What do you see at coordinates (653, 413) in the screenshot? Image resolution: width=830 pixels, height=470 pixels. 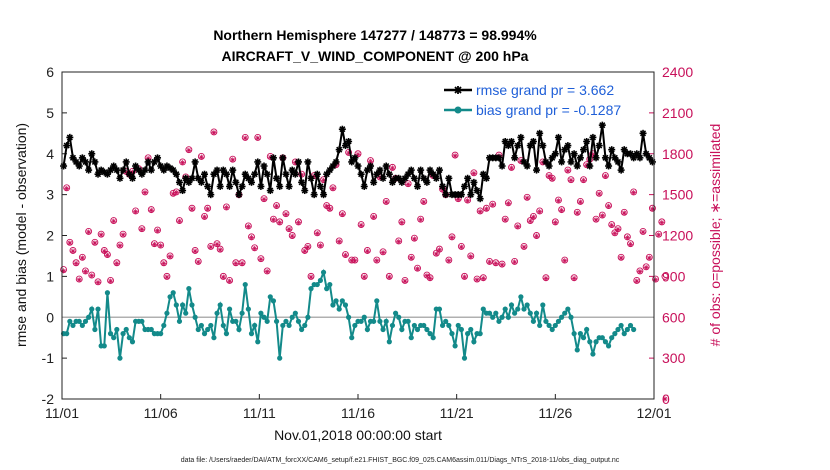 I see `x-tick-label: 12/01` at bounding box center [653, 413].